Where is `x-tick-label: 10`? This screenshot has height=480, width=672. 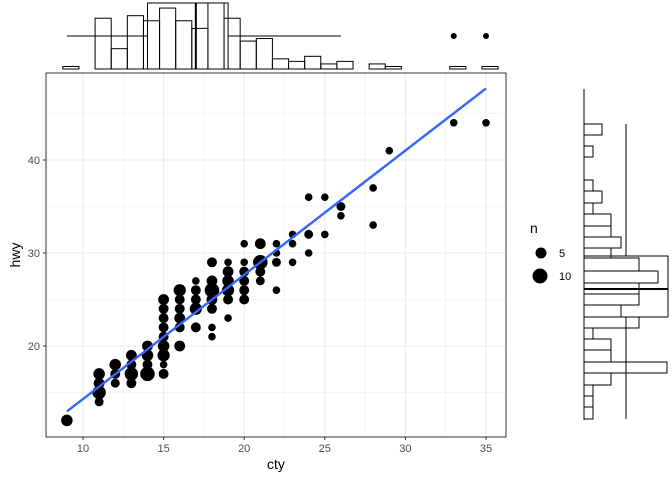
x-tick-label: 10 is located at coordinates (83, 449).